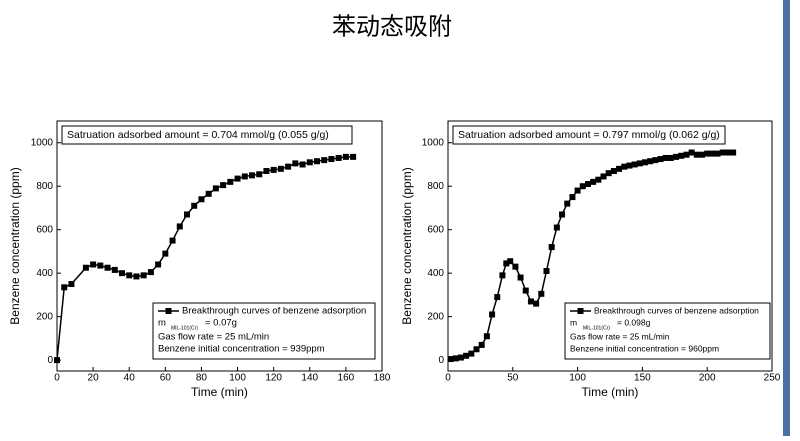 This screenshot has width=800, height=441. Describe the element at coordinates (634, 322) in the screenshot. I see `mass-value: = 0.098g` at that location.